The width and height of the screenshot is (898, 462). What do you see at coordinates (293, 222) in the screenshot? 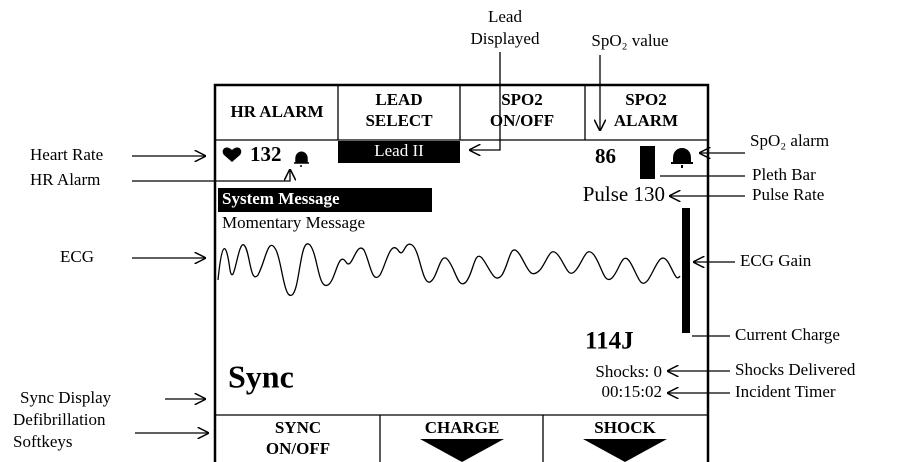
I see `momentary-message: Momentary Message` at bounding box center [293, 222].